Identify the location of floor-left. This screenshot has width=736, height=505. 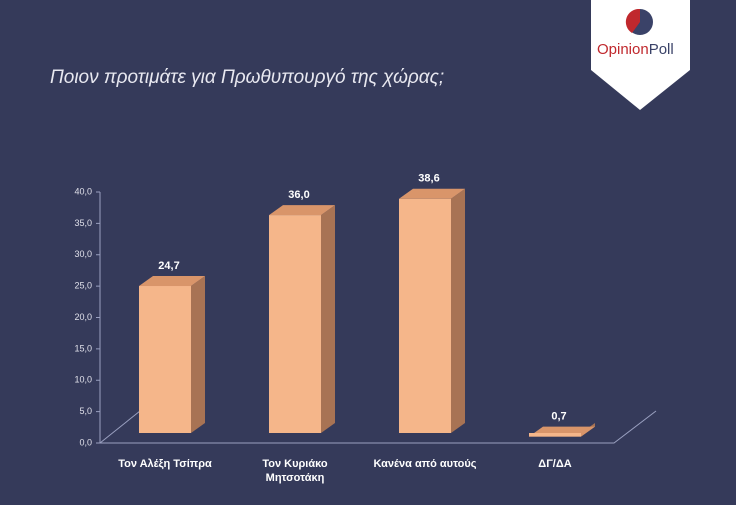
(120, 427).